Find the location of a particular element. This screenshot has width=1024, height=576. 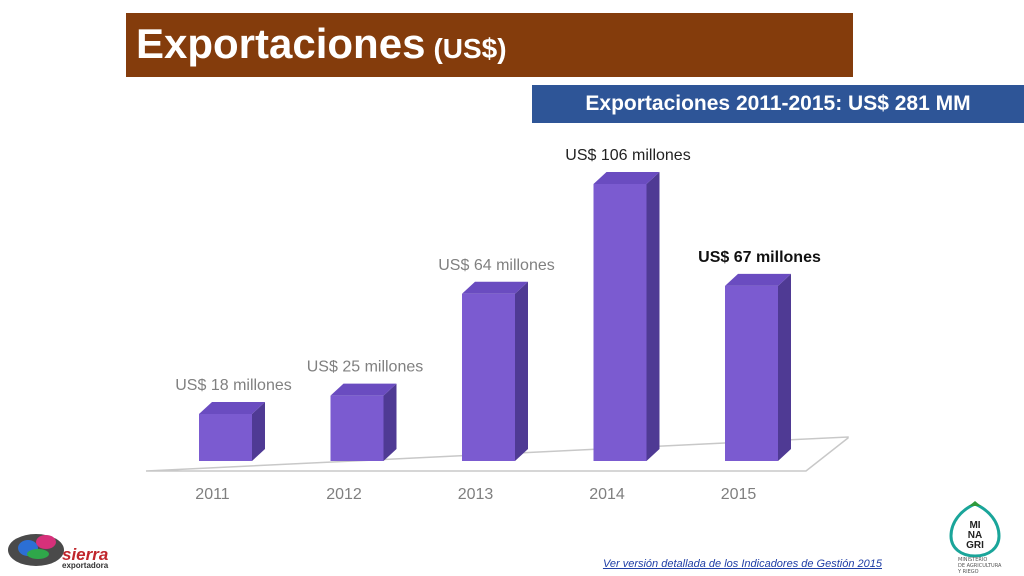

bar-2012 is located at coordinates (357, 428).